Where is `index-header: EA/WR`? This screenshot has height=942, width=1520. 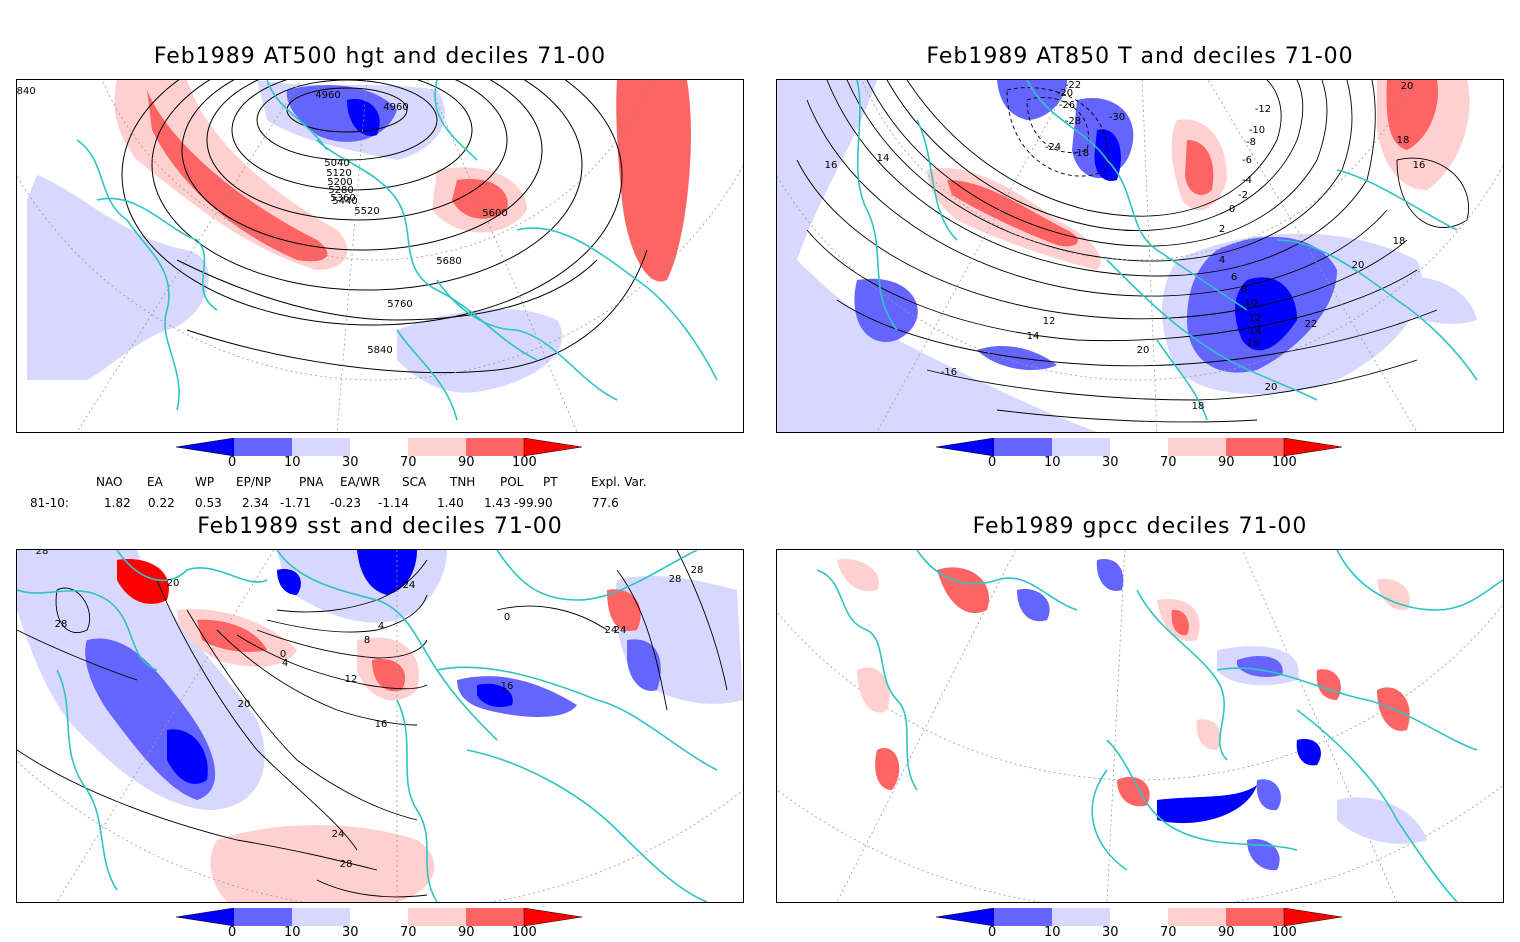
index-header: EA/WR is located at coordinates (360, 482).